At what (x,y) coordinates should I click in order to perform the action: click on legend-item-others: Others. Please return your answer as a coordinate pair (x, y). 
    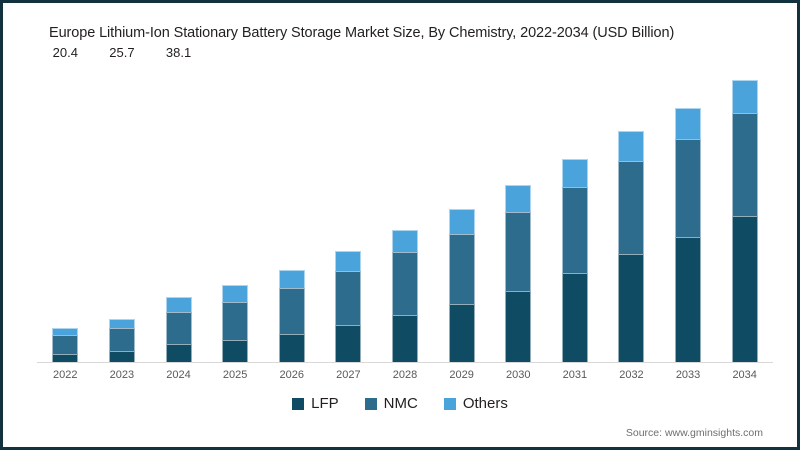
    Looking at the image, I should click on (475, 403).